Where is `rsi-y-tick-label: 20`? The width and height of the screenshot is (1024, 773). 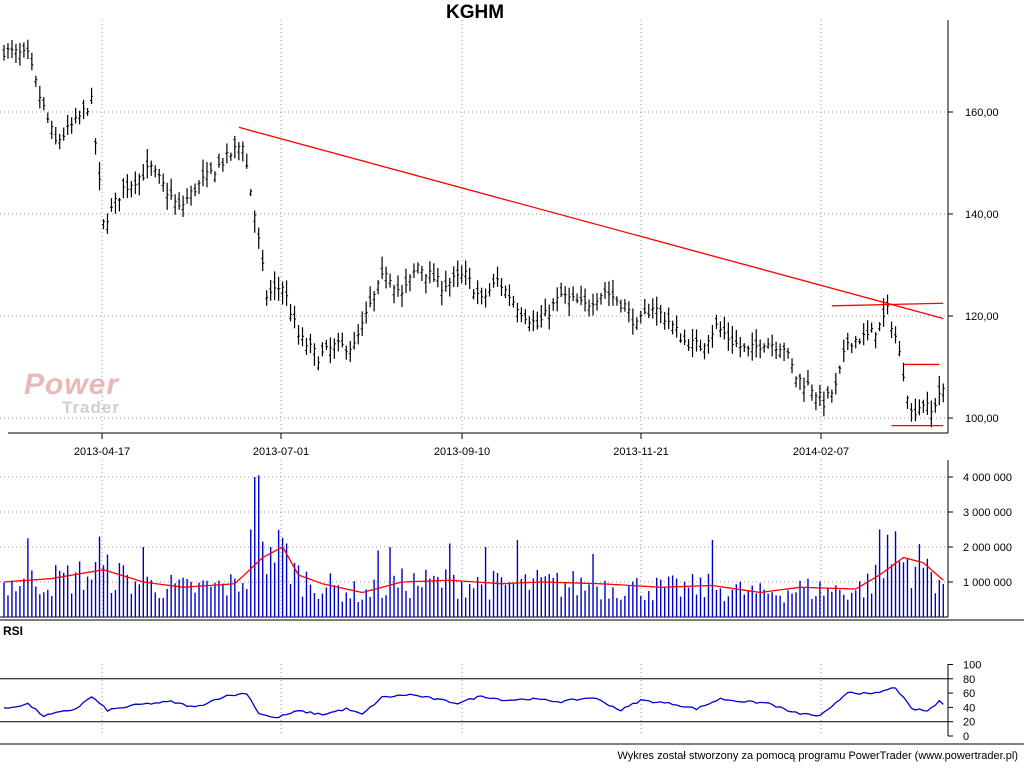 rsi-y-tick-label: 20 is located at coordinates (969, 723).